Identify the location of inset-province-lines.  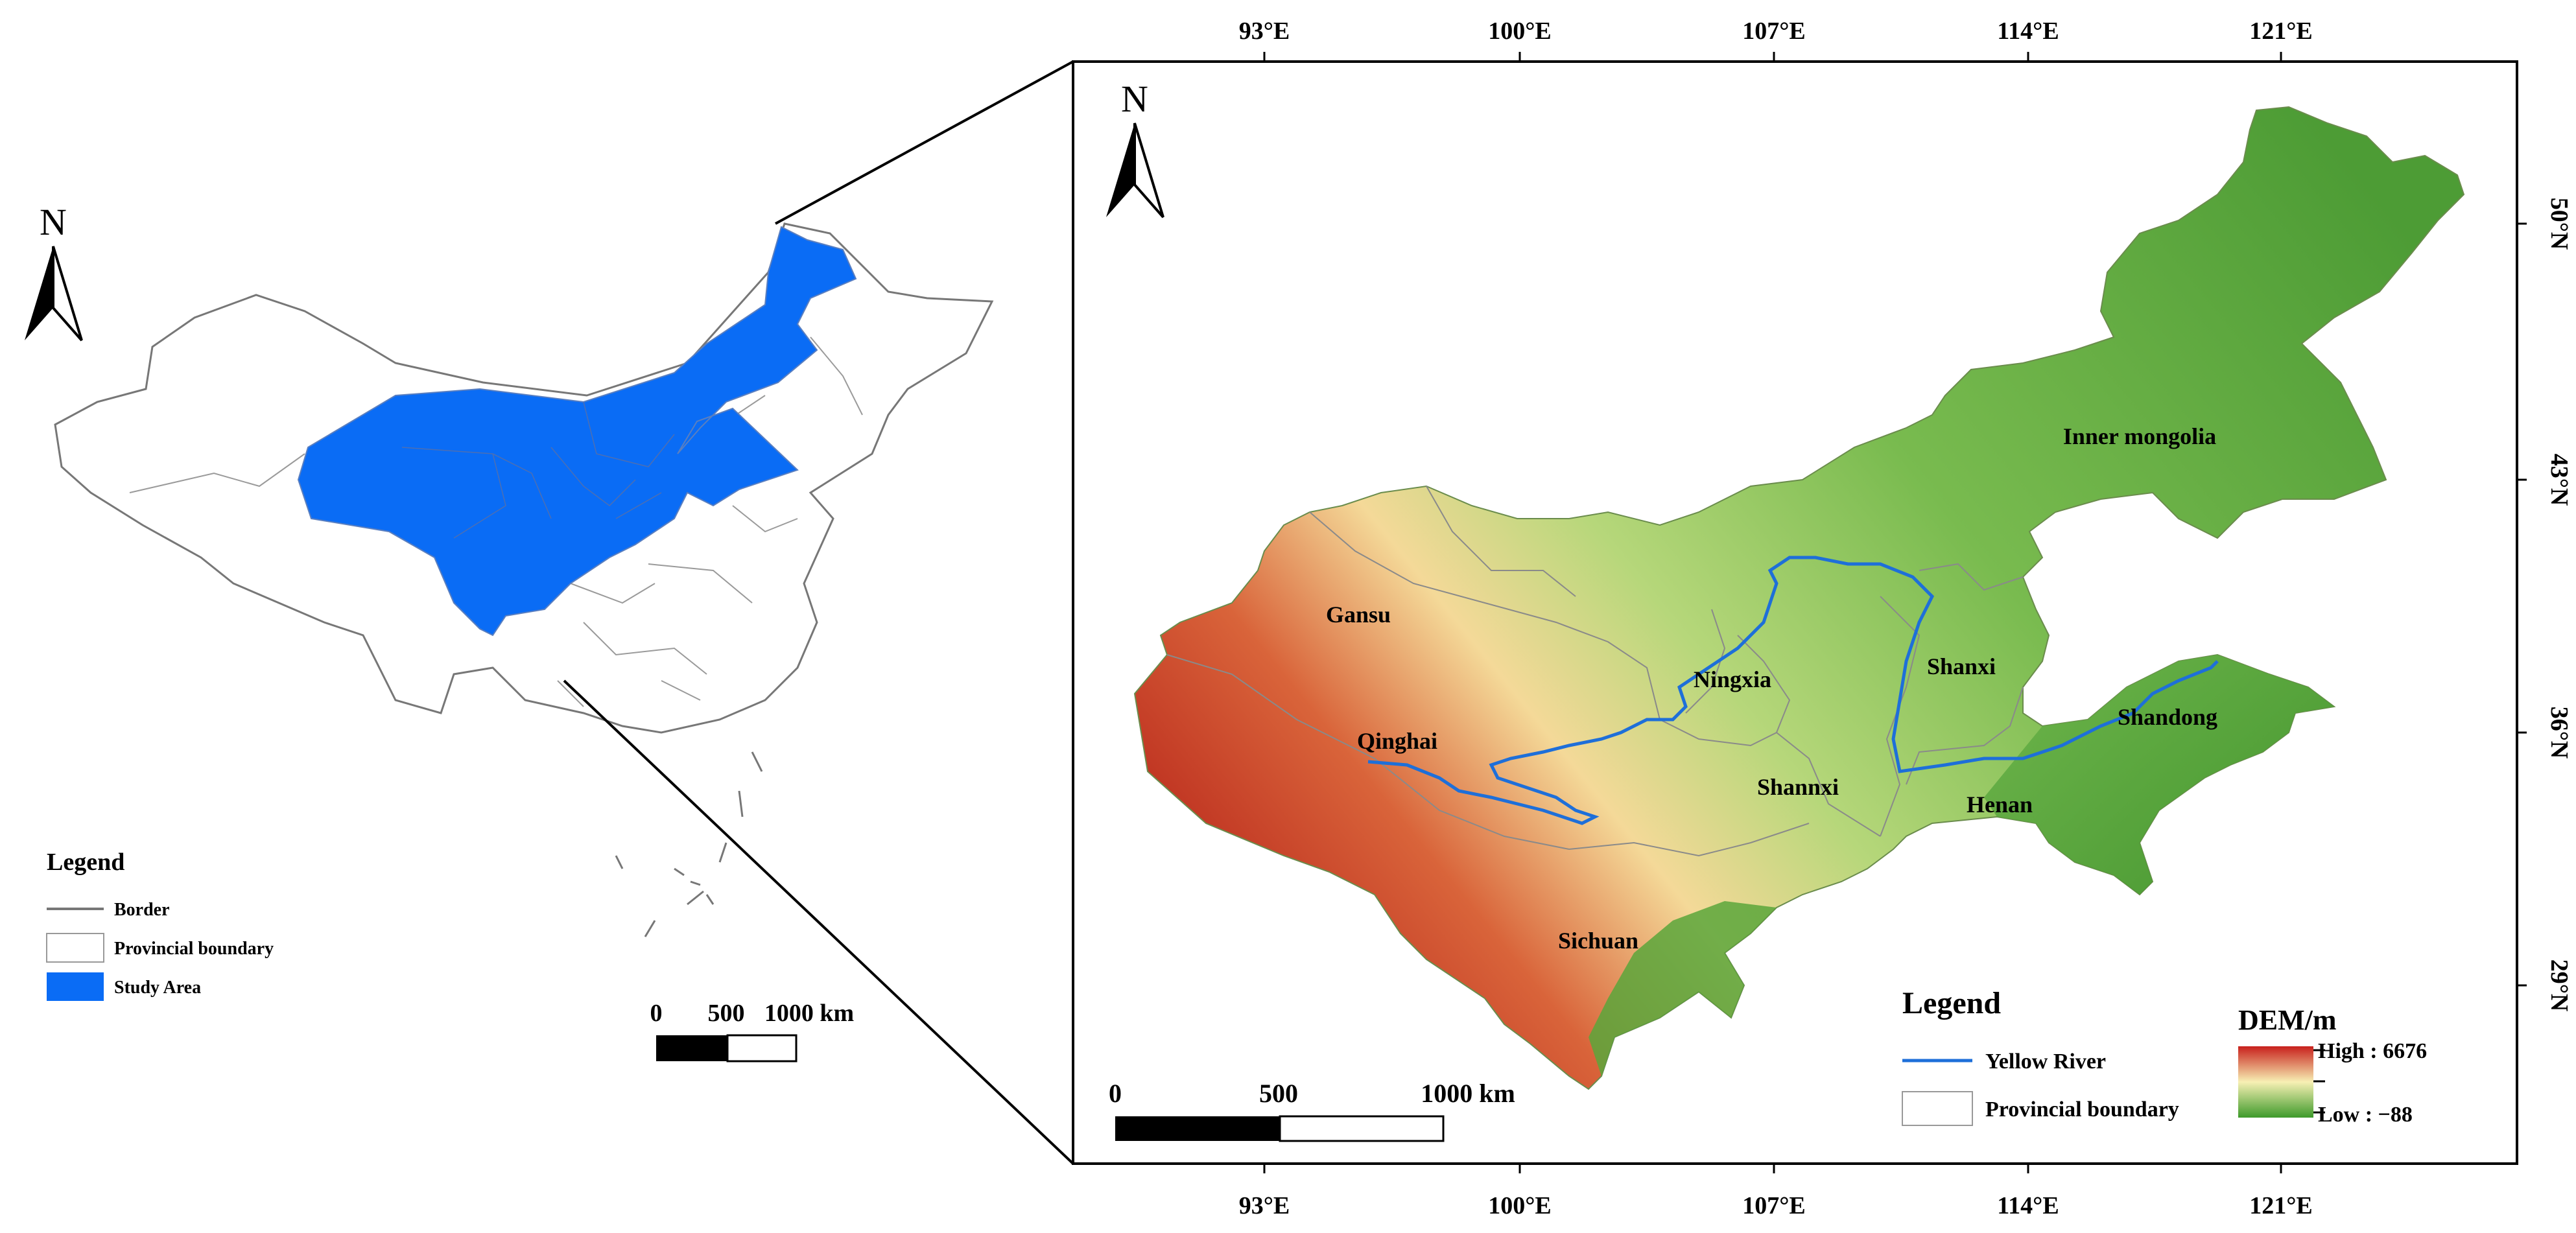
(496, 521).